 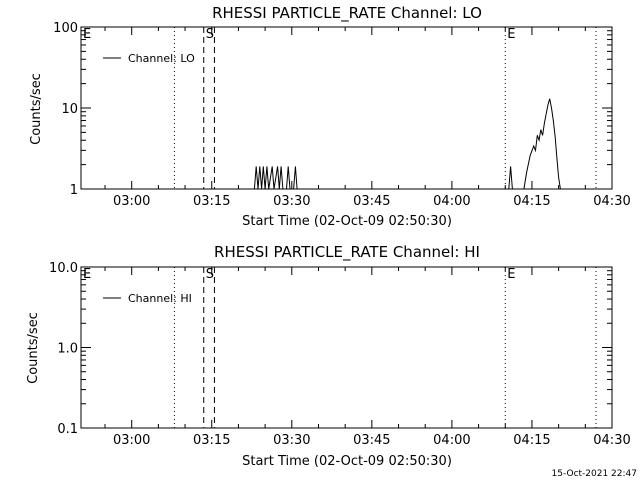 I want to click on chart-title: RHESSI PARTICLE_RATE Channel: HI, so click(x=347, y=252).